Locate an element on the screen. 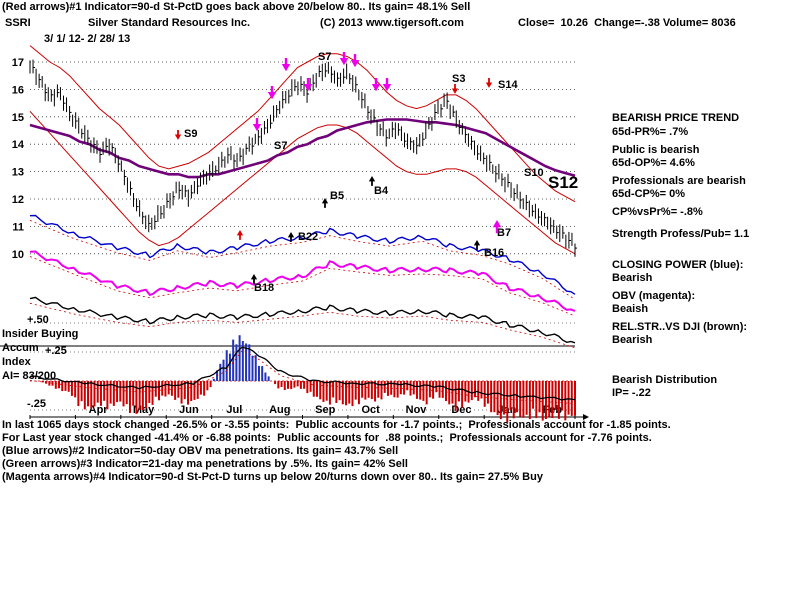 The height and width of the screenshot is (600, 800). svg-text: 15 is located at coordinates (18, 118).